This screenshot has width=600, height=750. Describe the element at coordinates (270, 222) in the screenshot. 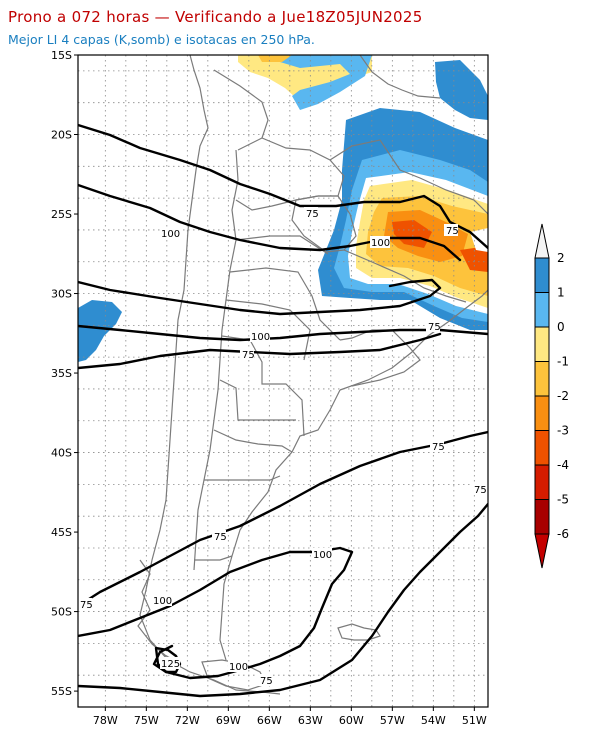

I see `isotach-100-north` at that location.